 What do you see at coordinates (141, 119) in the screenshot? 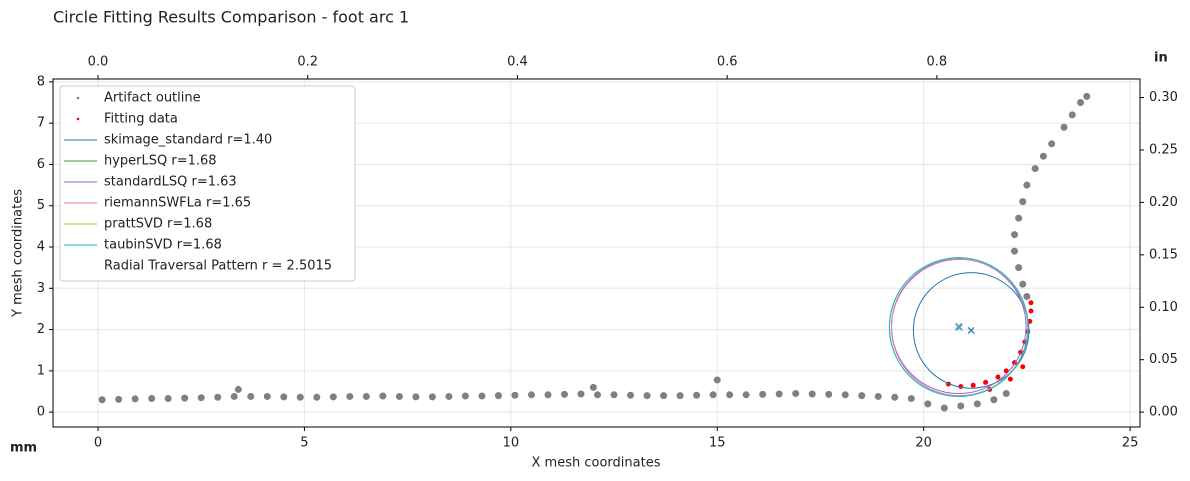
I see `legend-label: Fitting data` at bounding box center [141, 119].